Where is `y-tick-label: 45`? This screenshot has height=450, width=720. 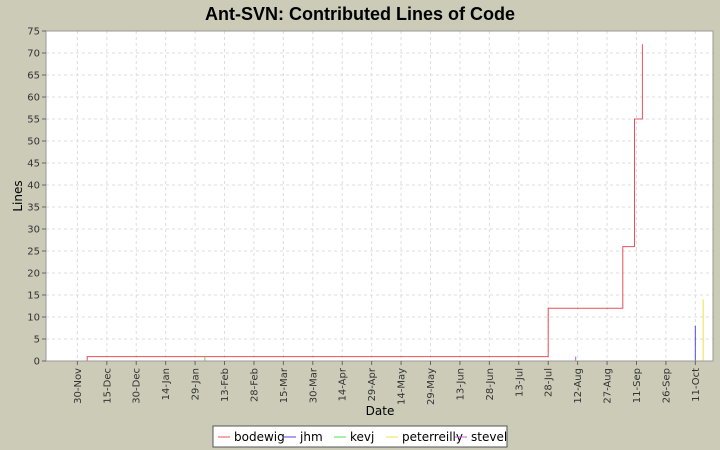 y-tick-label: 45 is located at coordinates (33, 164).